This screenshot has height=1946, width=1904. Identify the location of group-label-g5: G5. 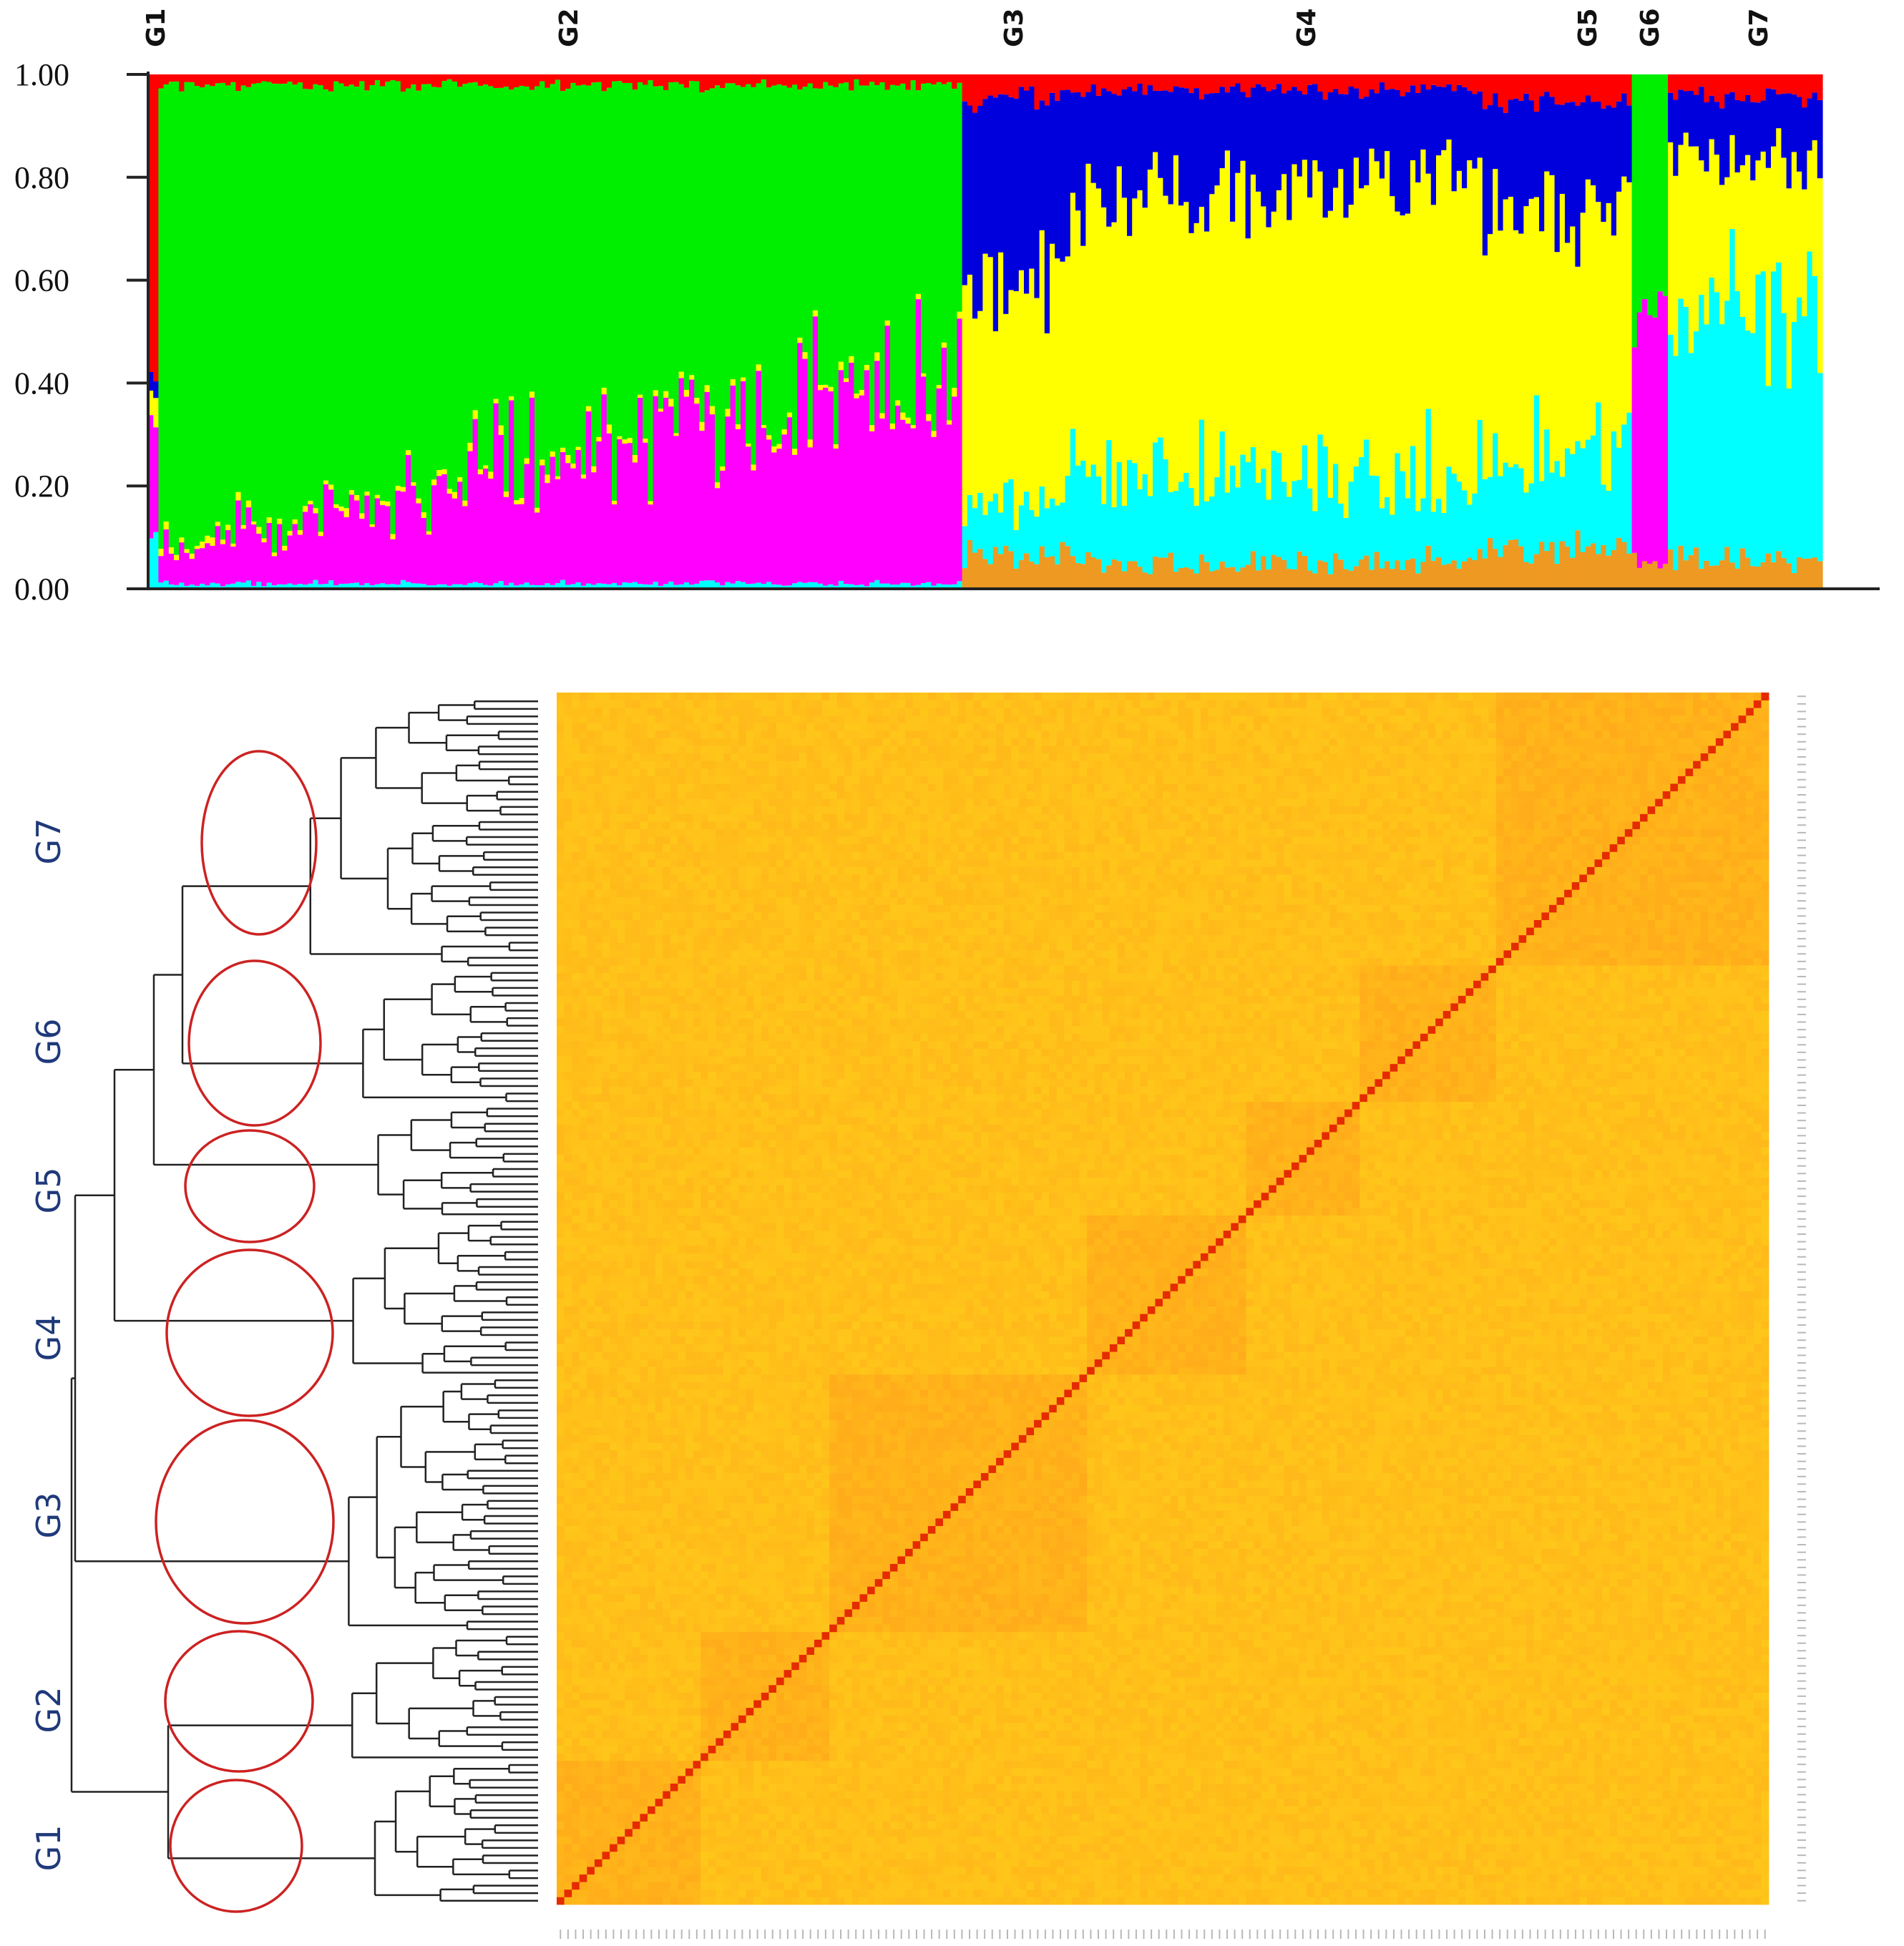
(1588, 28).